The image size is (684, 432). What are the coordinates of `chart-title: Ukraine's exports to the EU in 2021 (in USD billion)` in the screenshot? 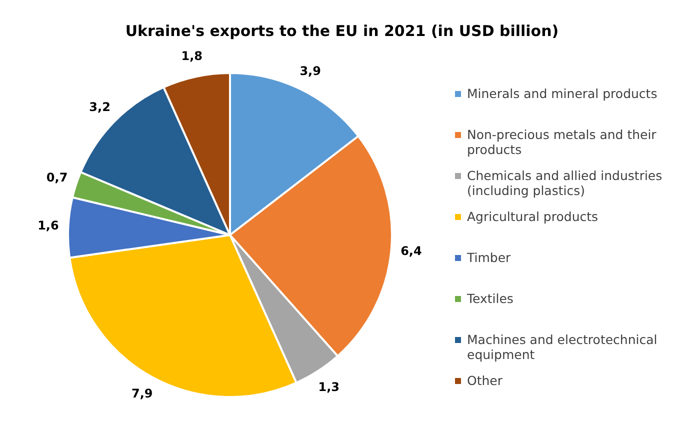 It's located at (342, 31).